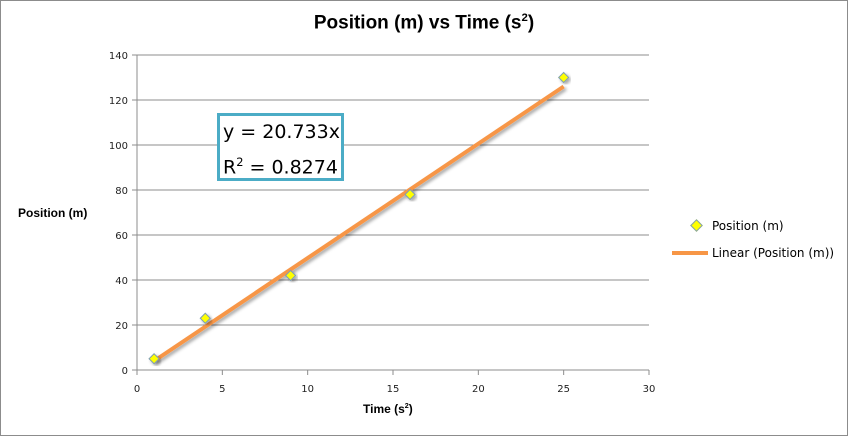 The width and height of the screenshot is (848, 436). I want to click on y-tick-label: 120, so click(118, 101).